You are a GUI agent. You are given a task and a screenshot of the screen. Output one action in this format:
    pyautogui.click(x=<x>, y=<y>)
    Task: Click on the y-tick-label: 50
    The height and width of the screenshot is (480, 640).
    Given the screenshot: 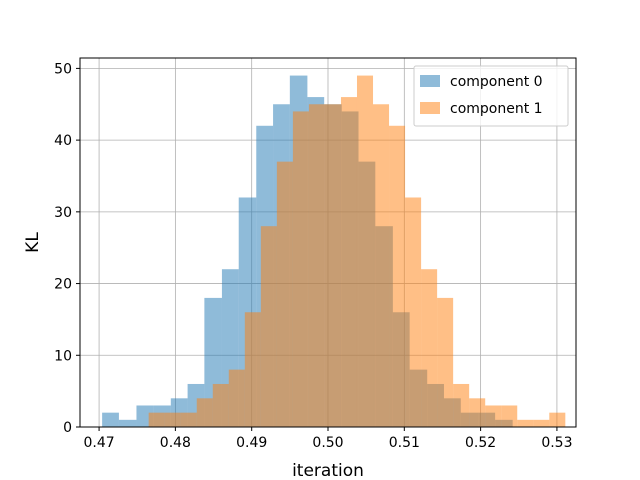 What is the action you would take?
    pyautogui.click(x=63, y=69)
    